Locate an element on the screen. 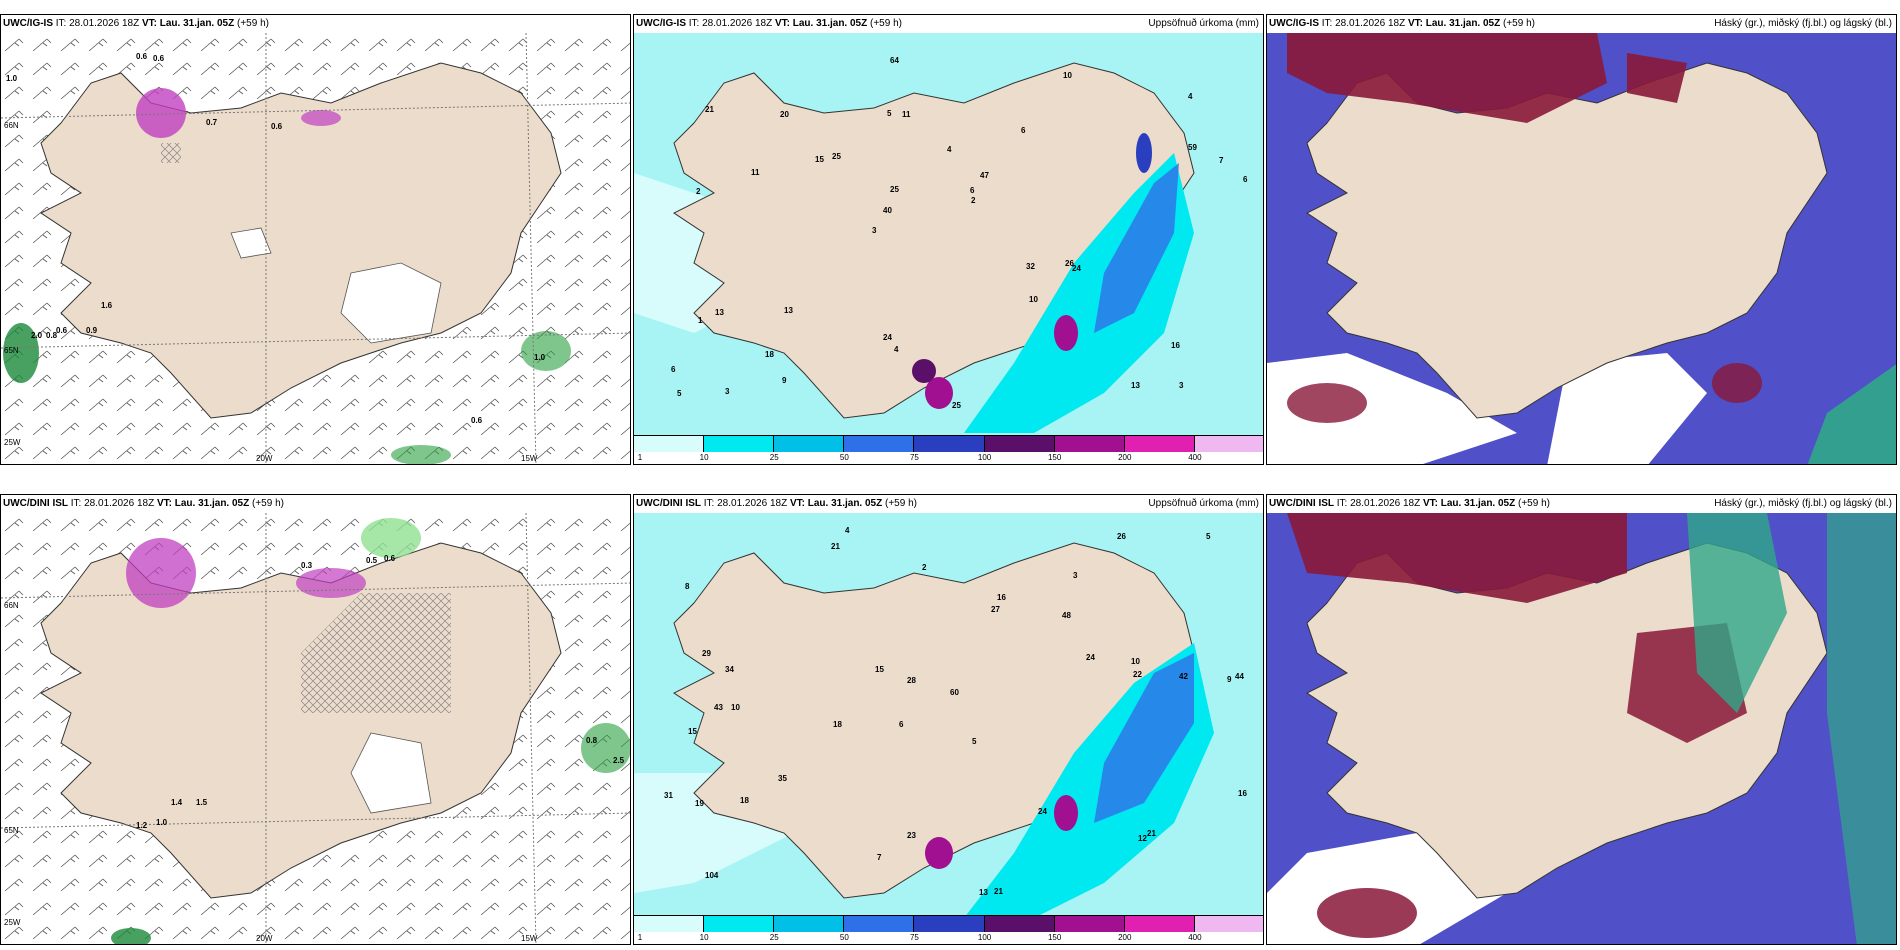  precip-value-label: 44 is located at coordinates (1239, 676).